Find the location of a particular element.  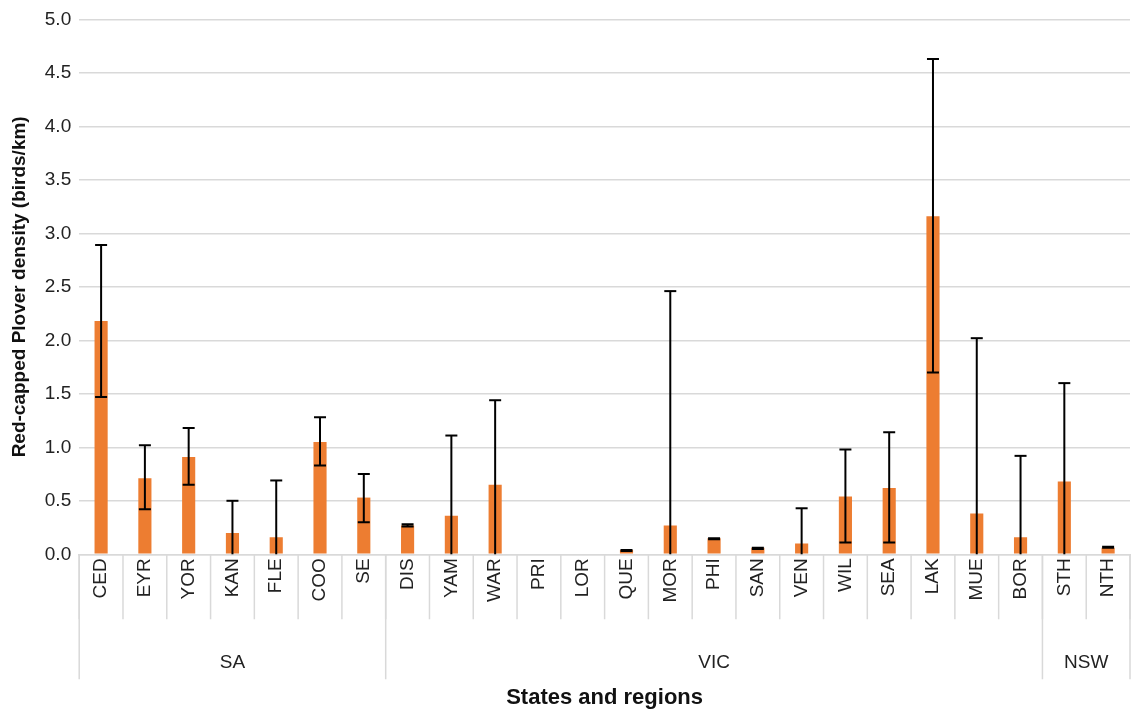

x-tick-label: MUE is located at coordinates (975, 579).